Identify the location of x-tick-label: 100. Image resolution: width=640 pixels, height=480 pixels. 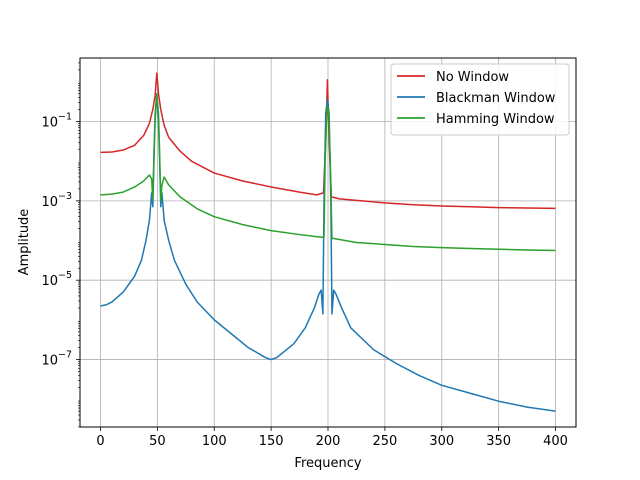
(214, 441).